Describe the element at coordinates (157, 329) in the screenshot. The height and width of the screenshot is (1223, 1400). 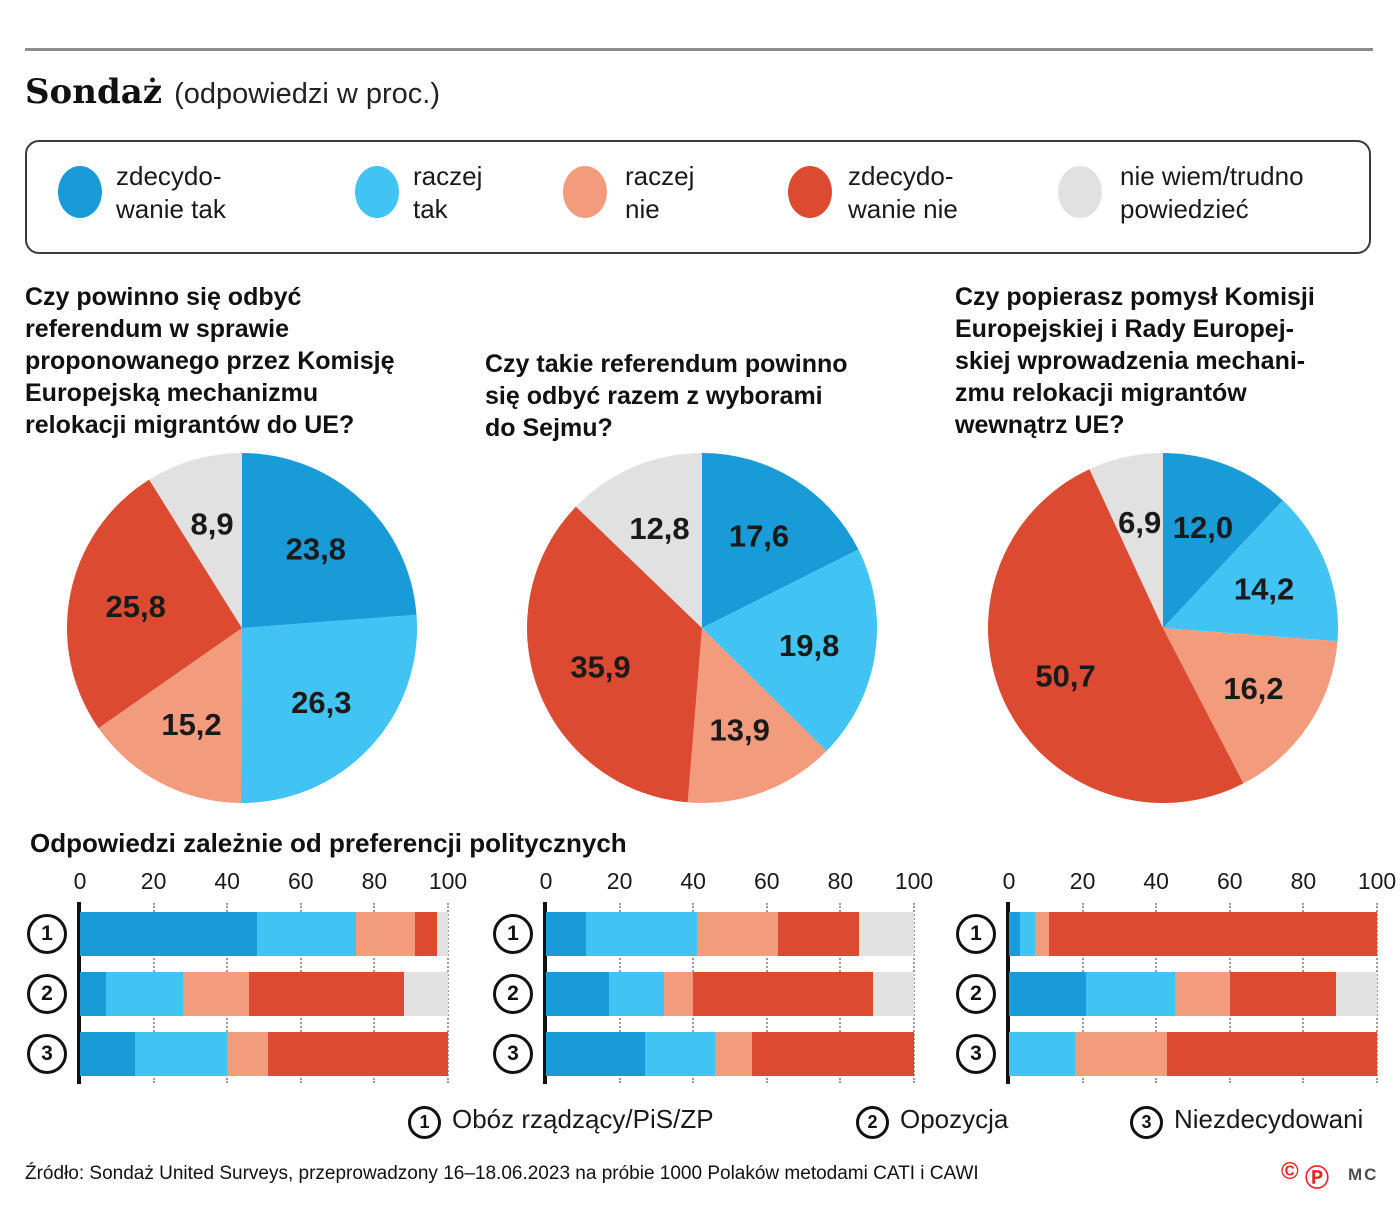
I see `question-line: referendum w sprawie` at that location.